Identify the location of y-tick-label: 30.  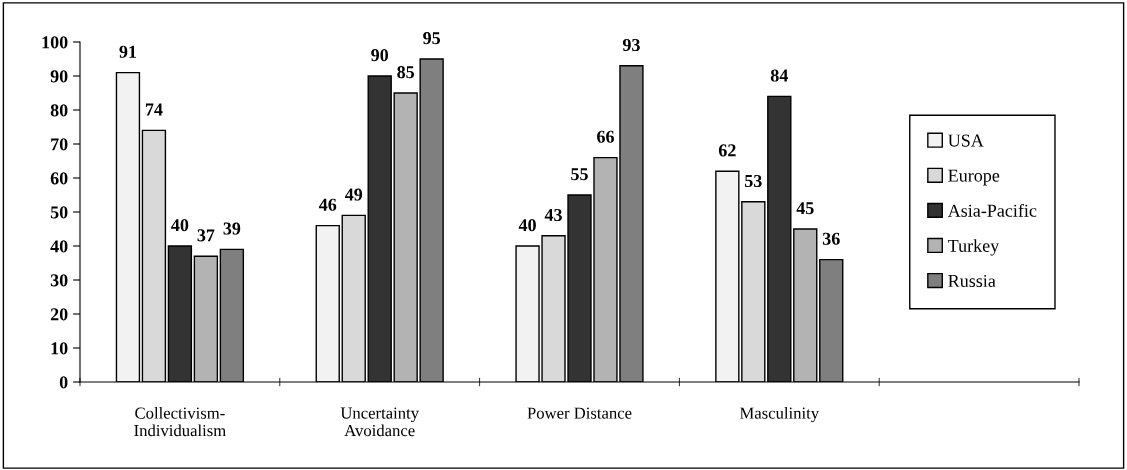
(59, 280).